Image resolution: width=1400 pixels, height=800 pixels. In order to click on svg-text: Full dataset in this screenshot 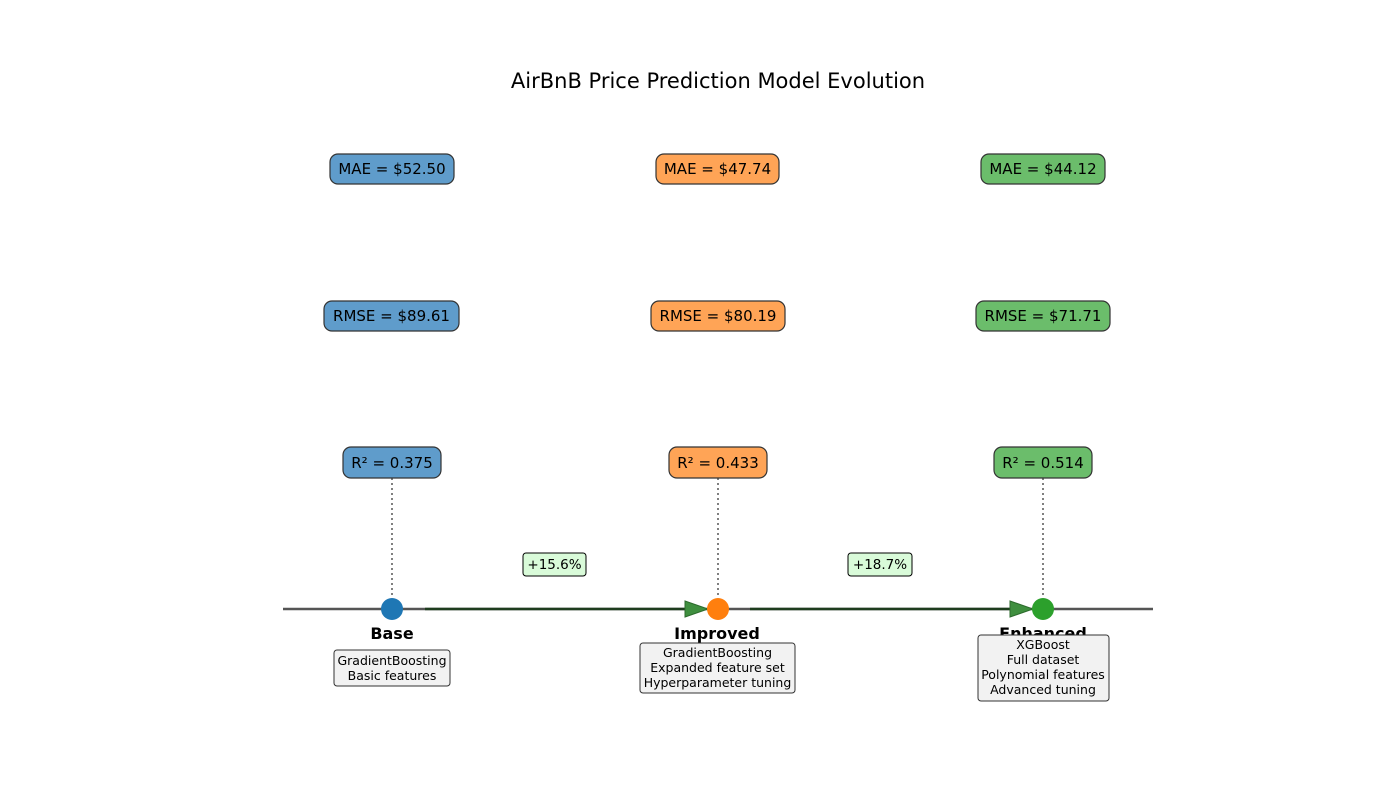, I will do `click(1043, 659)`.